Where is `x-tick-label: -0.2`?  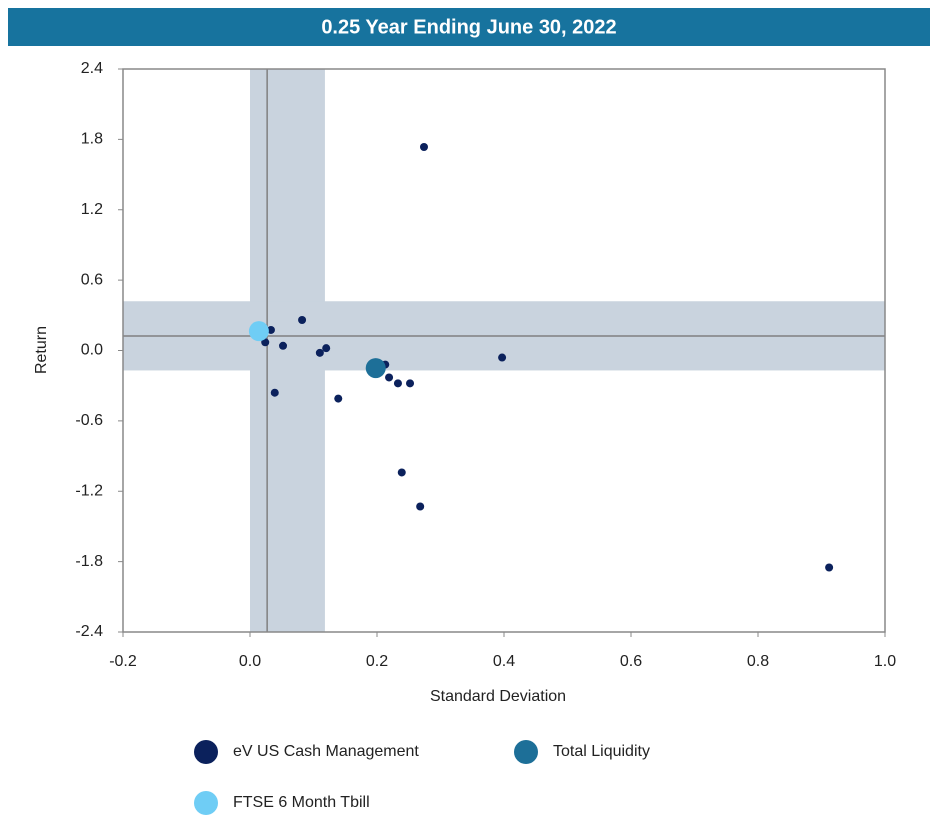
x-tick-label: -0.2 is located at coordinates (123, 661).